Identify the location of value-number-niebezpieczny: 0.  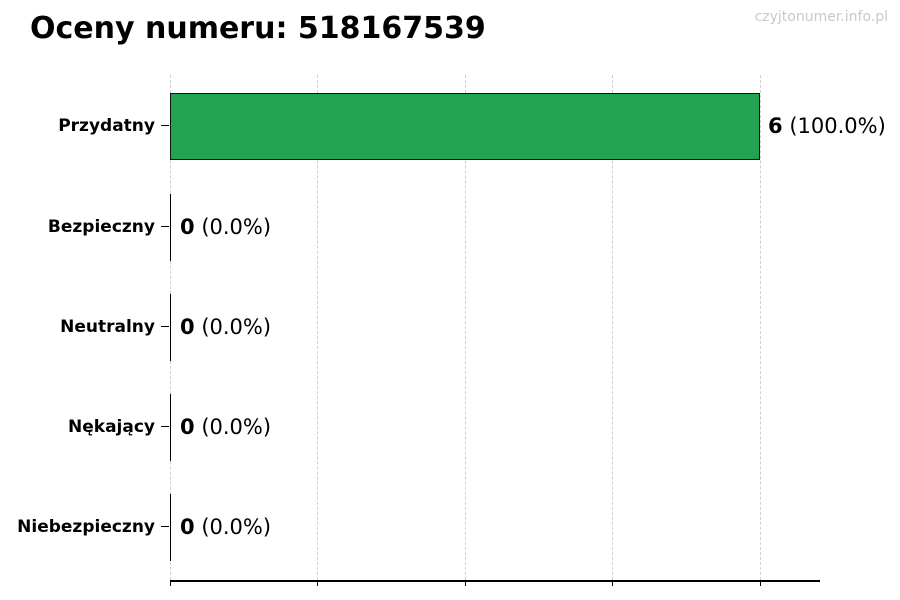
(187, 527).